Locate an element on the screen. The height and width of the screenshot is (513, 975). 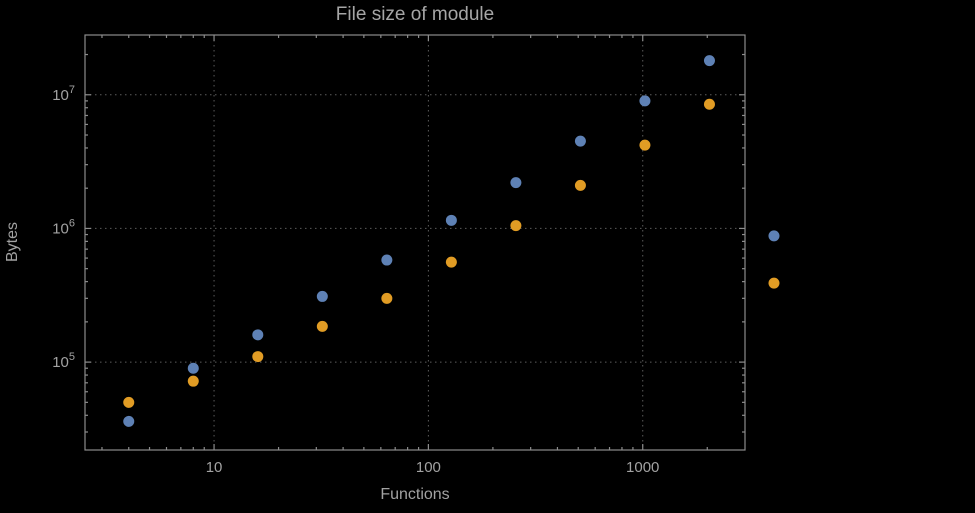
y-tick-label: 10⁶ is located at coordinates (63, 227).